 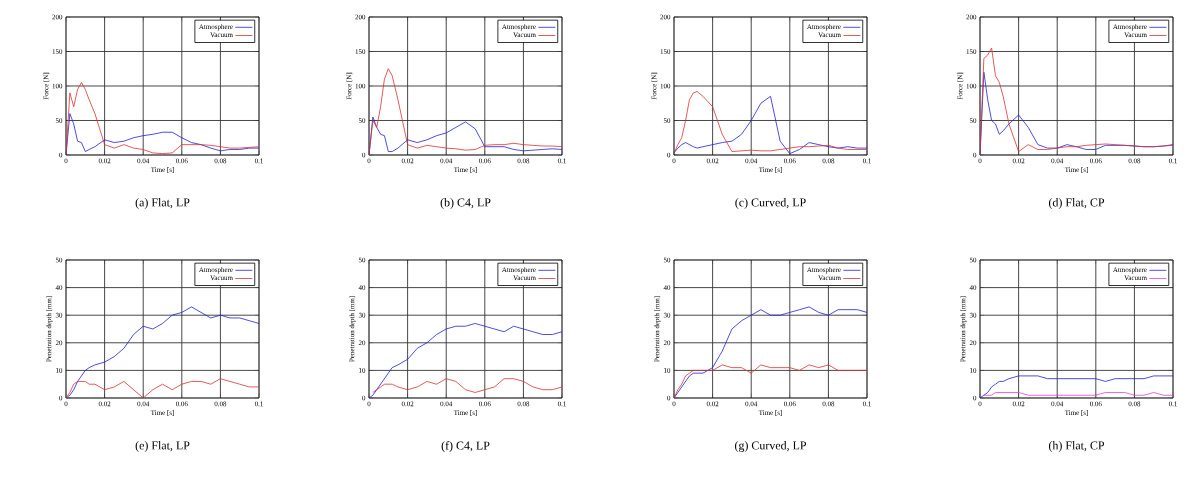 What do you see at coordinates (1076, 446) in the screenshot?
I see `text: (h) Flat, CP` at bounding box center [1076, 446].